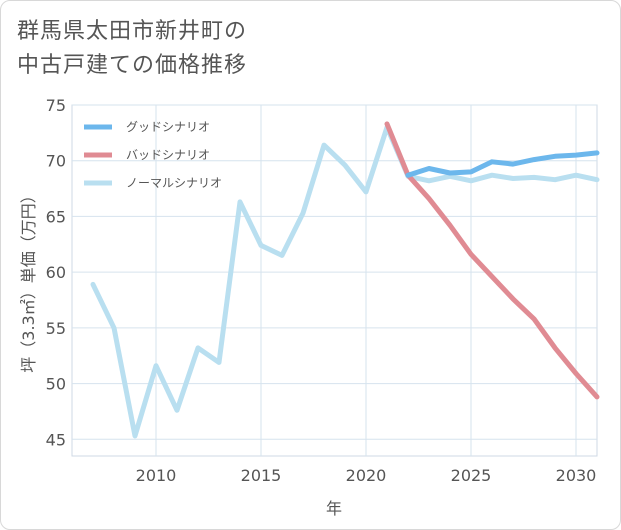  What do you see at coordinates (261, 475) in the screenshot?
I see `x-tick-label: 2015` at bounding box center [261, 475].